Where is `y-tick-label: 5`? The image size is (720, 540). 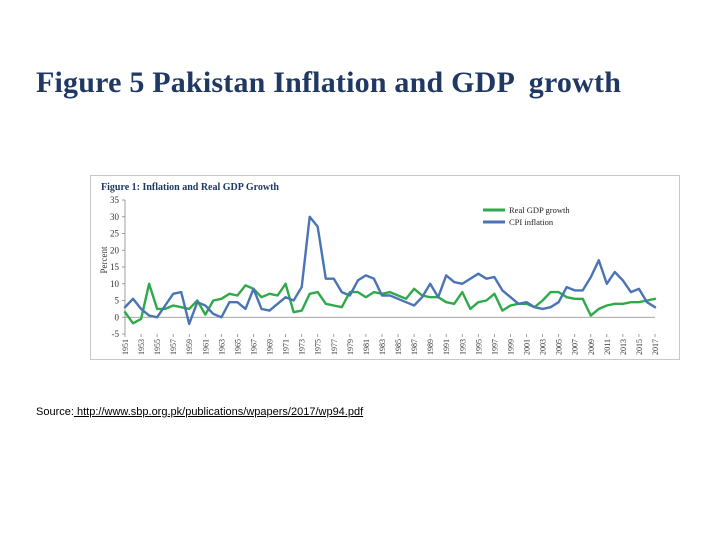 y-tick-label: 5 is located at coordinates (117, 301).